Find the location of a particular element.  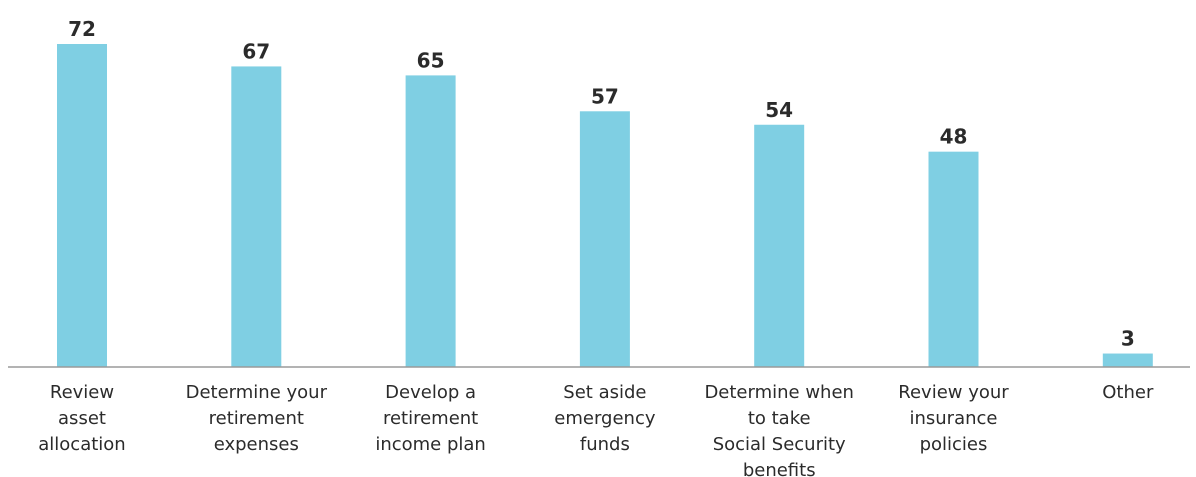

category-label-line: to take is located at coordinates (779, 418).